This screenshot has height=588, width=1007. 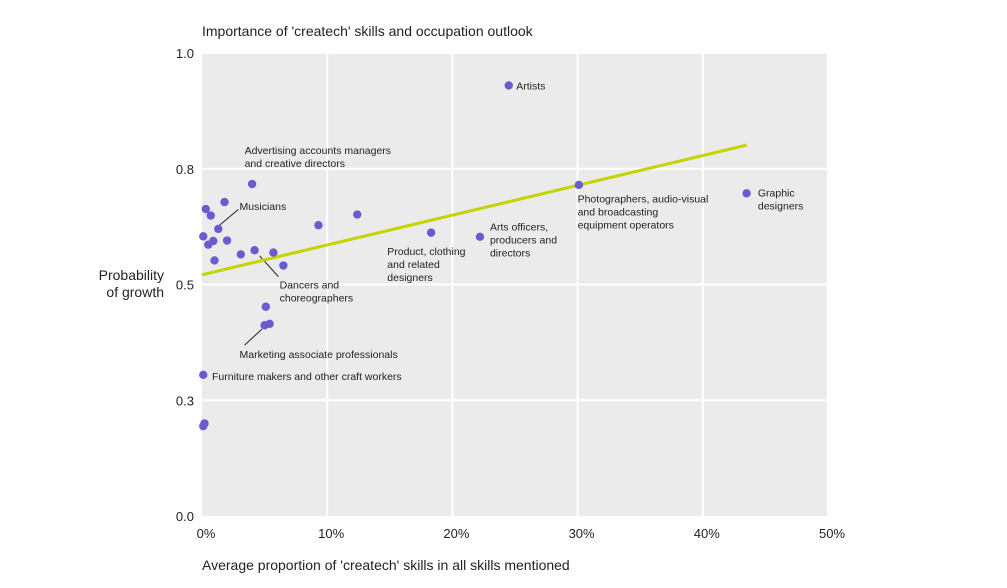 I want to click on point-annotation: Furniture makers and other craft workers, so click(x=307, y=377).